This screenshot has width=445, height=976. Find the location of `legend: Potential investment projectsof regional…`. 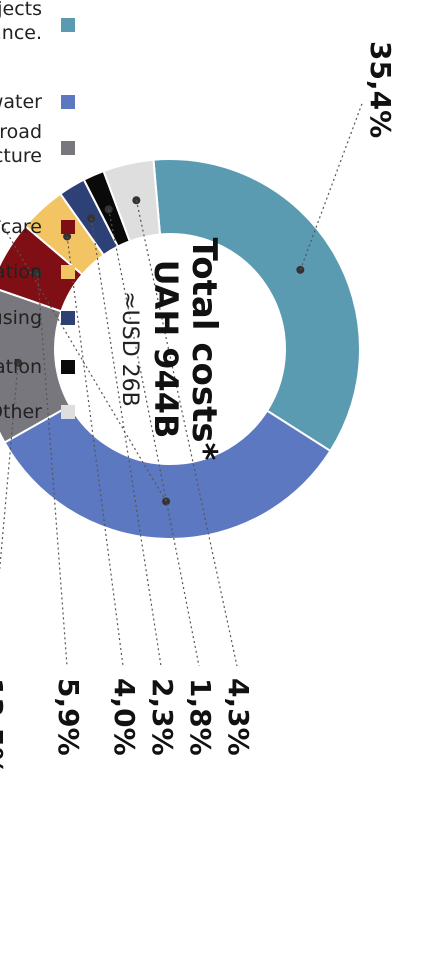

legend: Potential investment projectsof regional… is located at coordinates (37, 211).